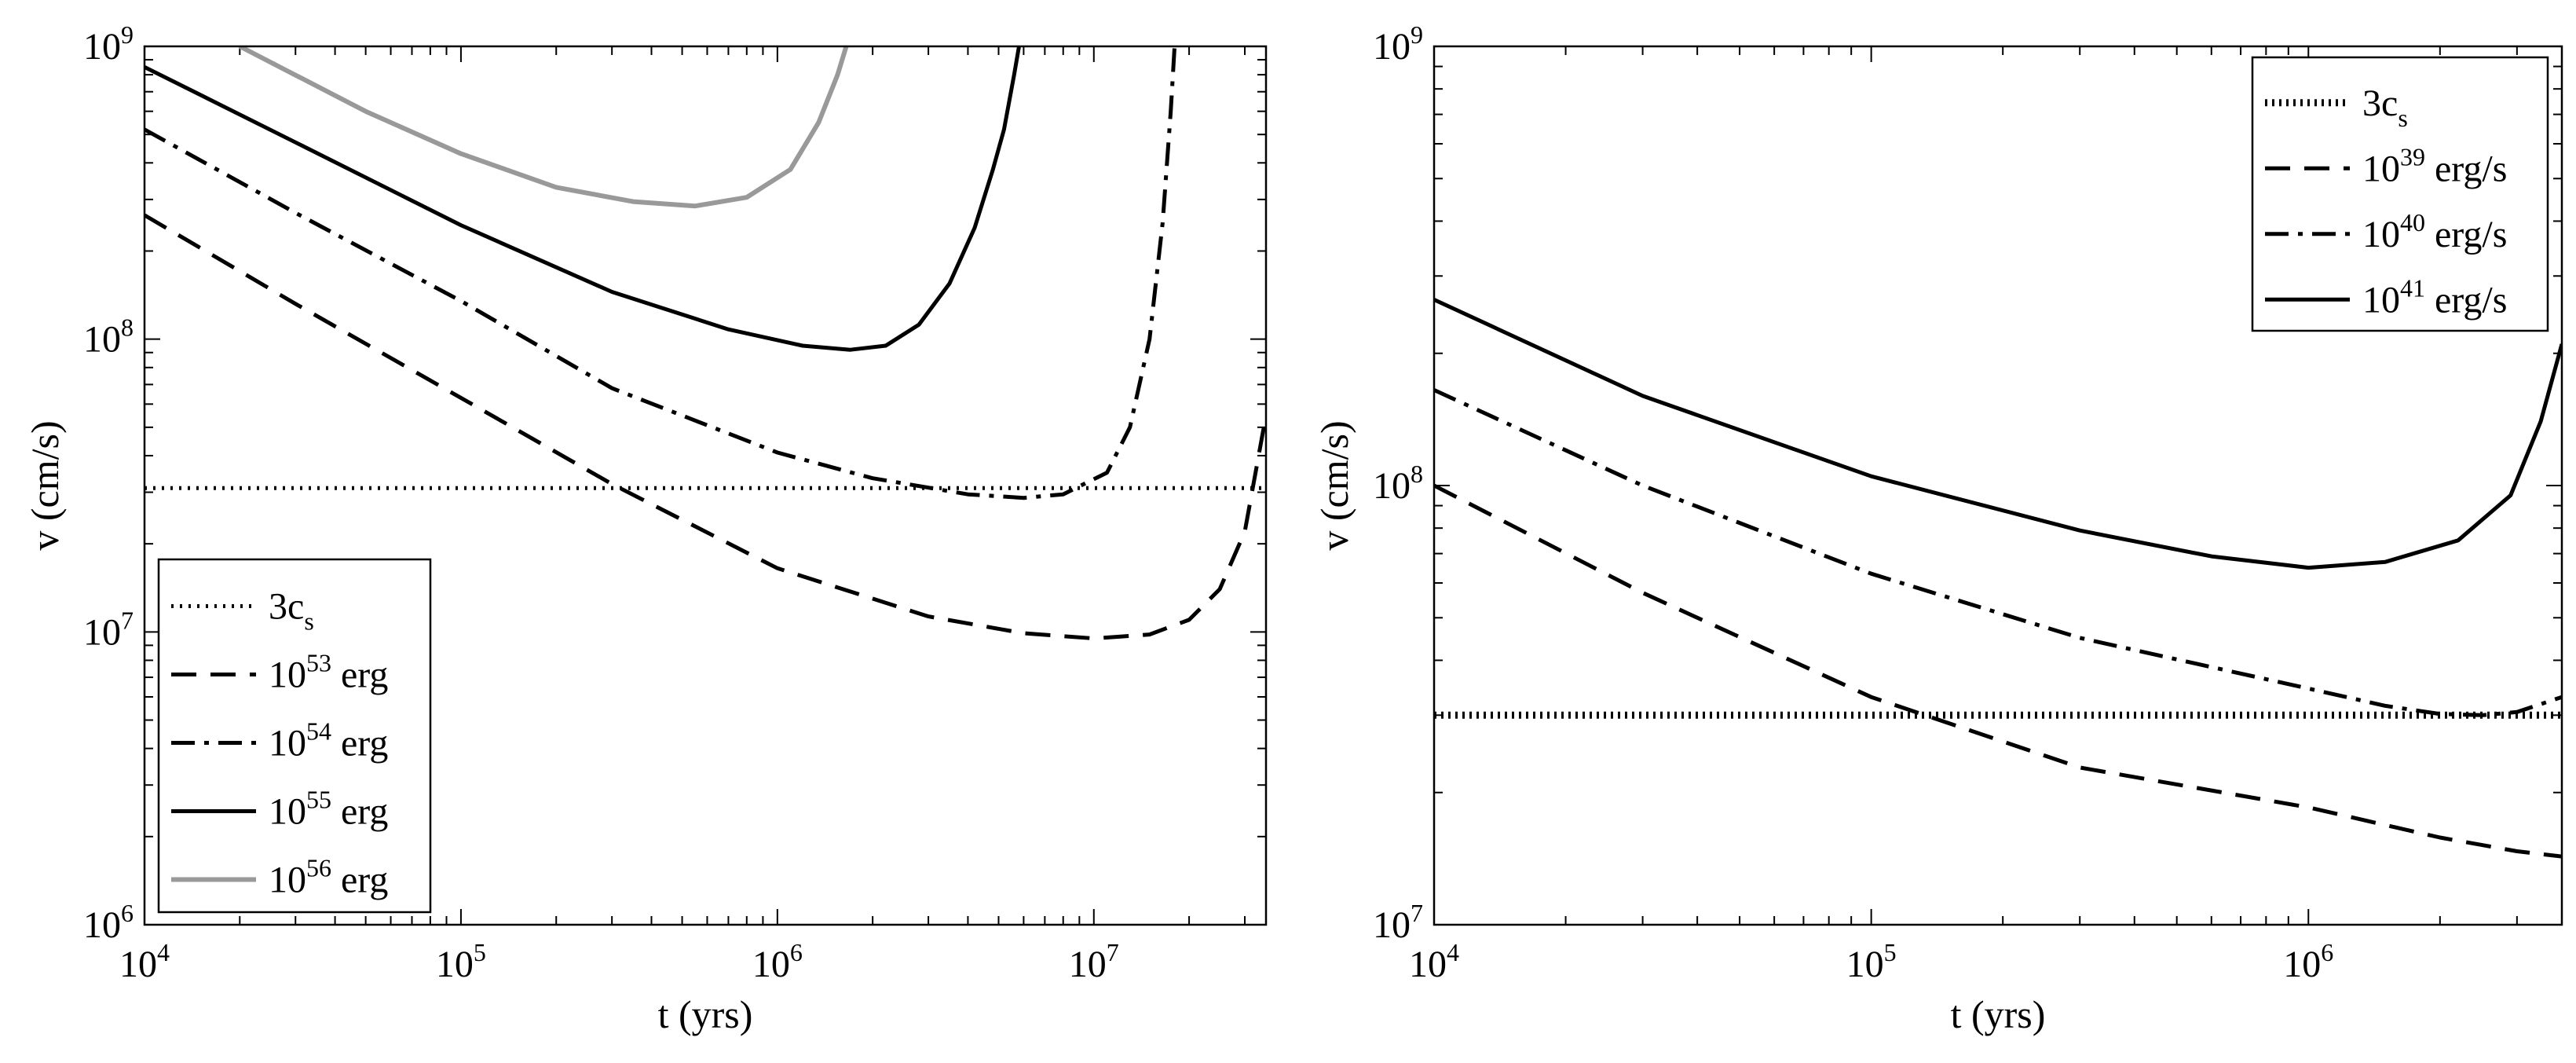 Image resolution: width=2576 pixels, height=1063 pixels. What do you see at coordinates (2412, 222) in the screenshot?
I see `legend-label-exponent: 40` at bounding box center [2412, 222].